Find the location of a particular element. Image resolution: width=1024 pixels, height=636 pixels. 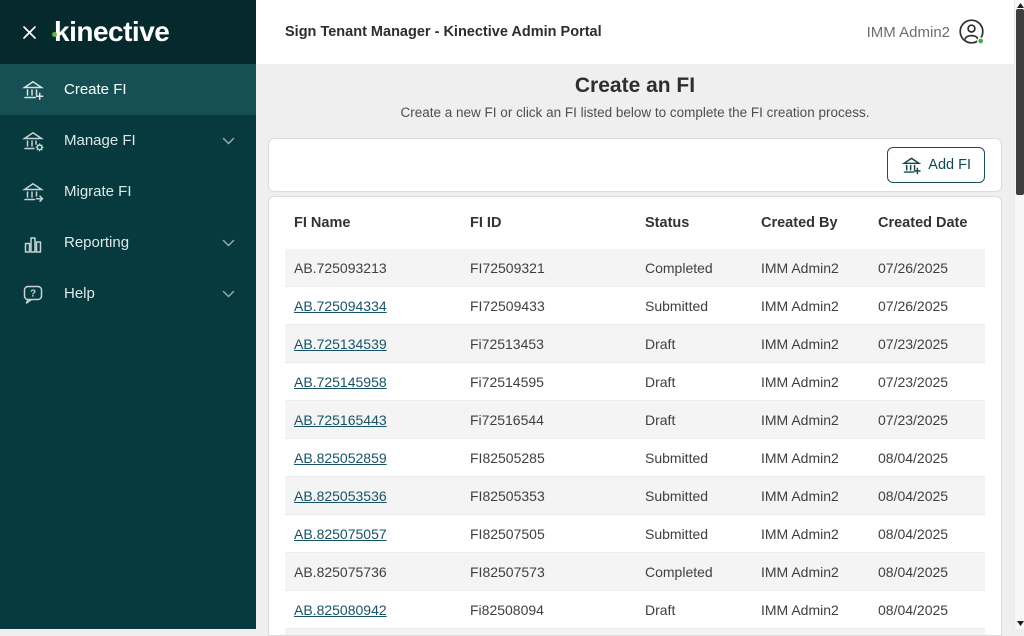

sidebar-item-create-fi: Create FI is located at coordinates (128, 89).